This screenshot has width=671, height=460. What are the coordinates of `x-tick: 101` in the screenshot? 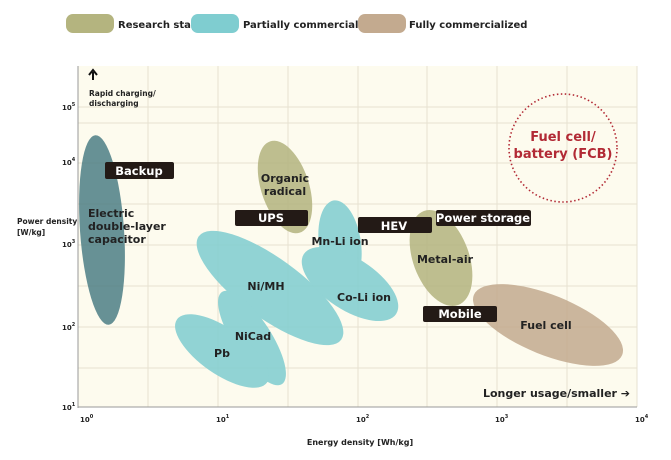 It's located at (223, 419).